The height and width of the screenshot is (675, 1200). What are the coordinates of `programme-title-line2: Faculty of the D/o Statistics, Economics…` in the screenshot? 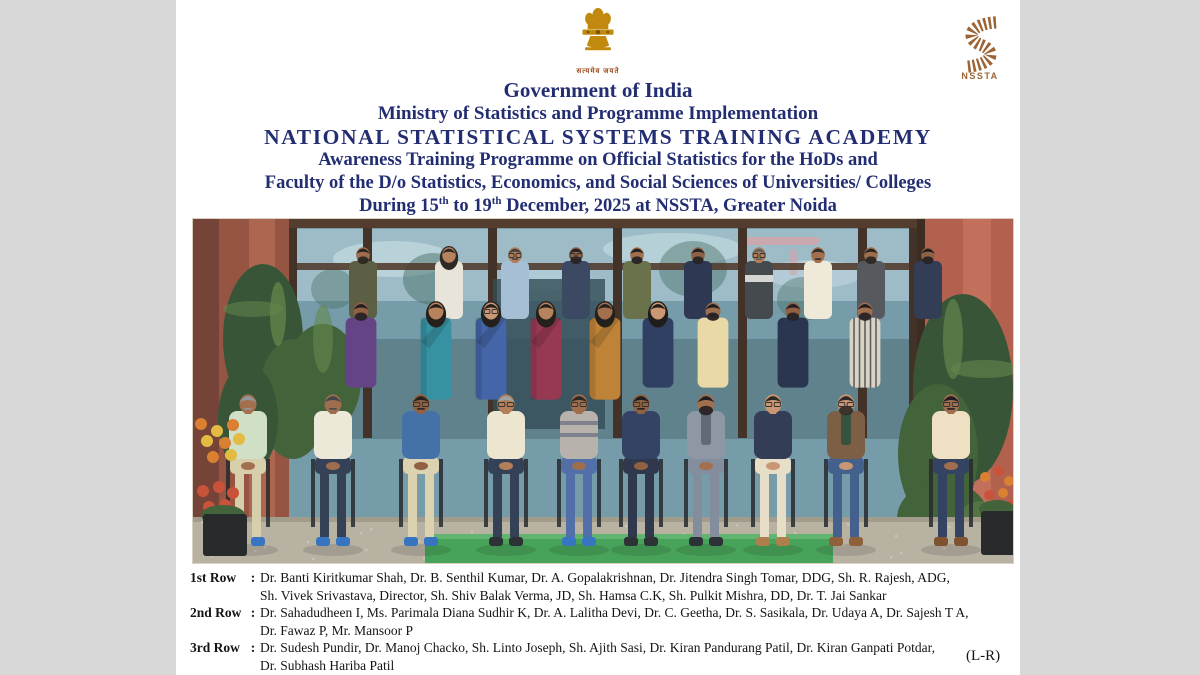 It's located at (598, 183).